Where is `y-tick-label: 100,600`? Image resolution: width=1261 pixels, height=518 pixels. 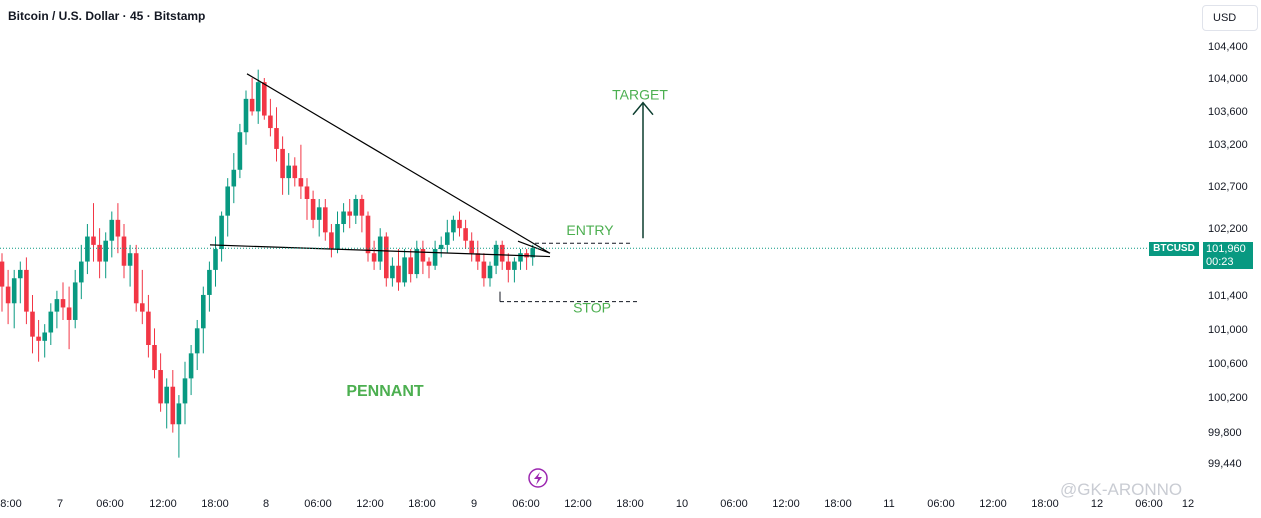 y-tick-label: 100,600 is located at coordinates (1228, 364).